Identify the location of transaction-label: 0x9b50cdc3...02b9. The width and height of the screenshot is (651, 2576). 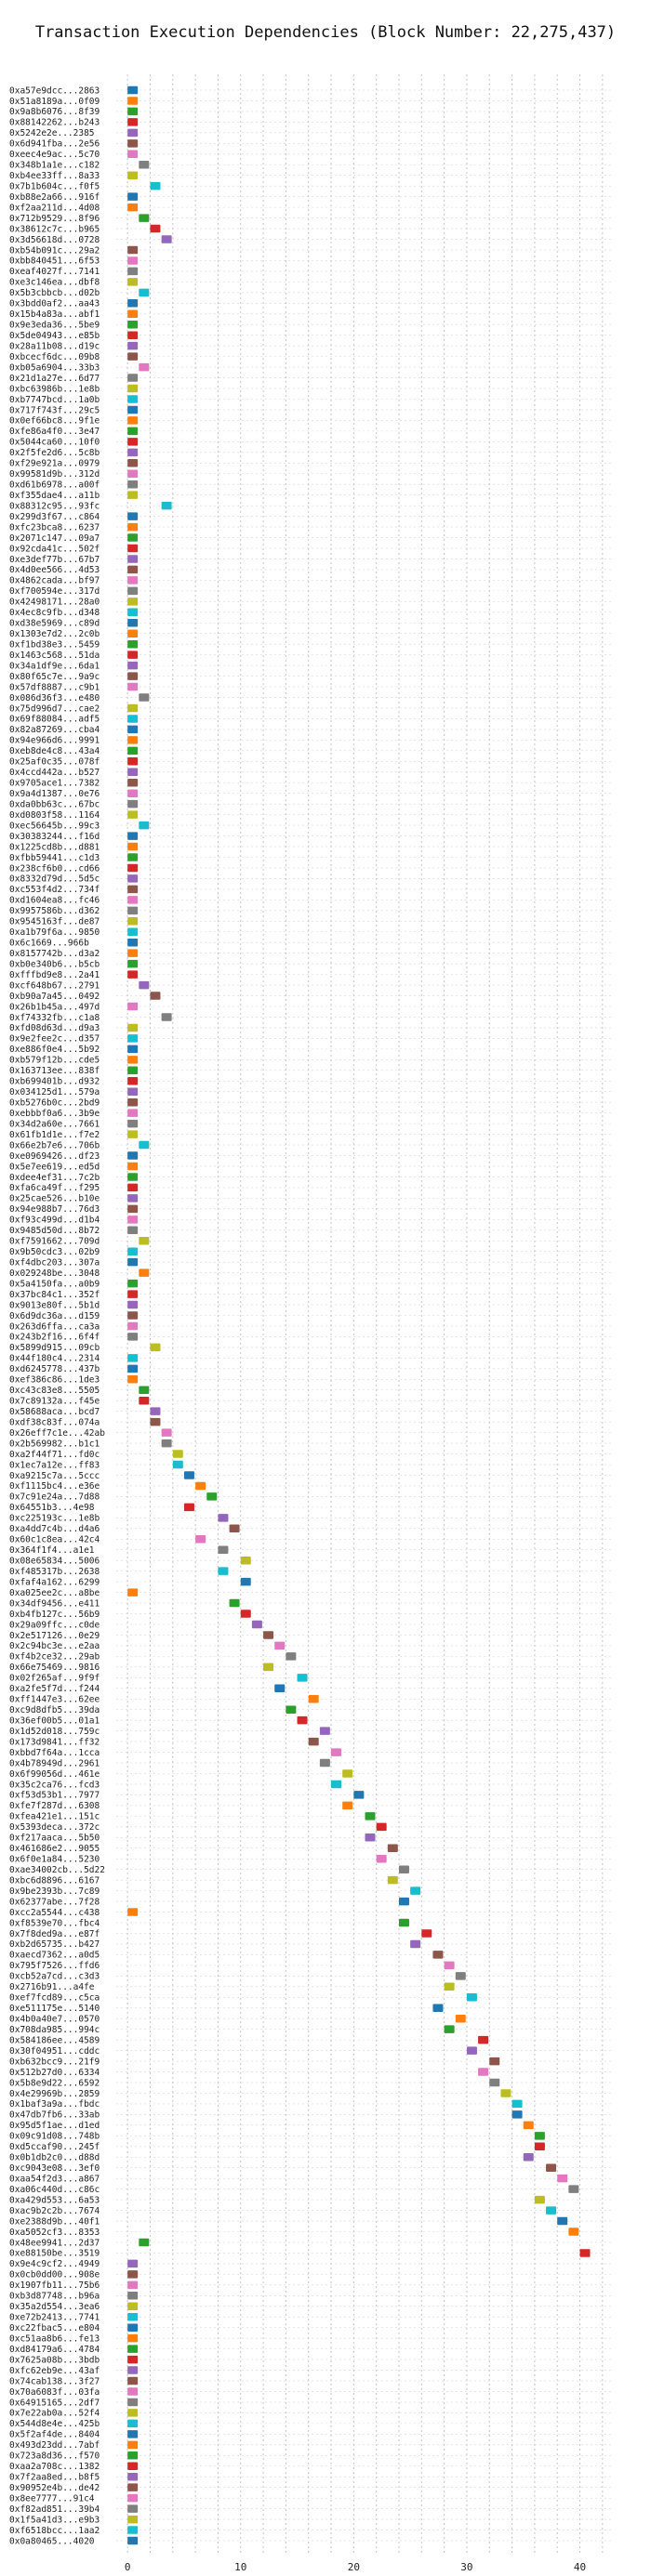
(54, 1252).